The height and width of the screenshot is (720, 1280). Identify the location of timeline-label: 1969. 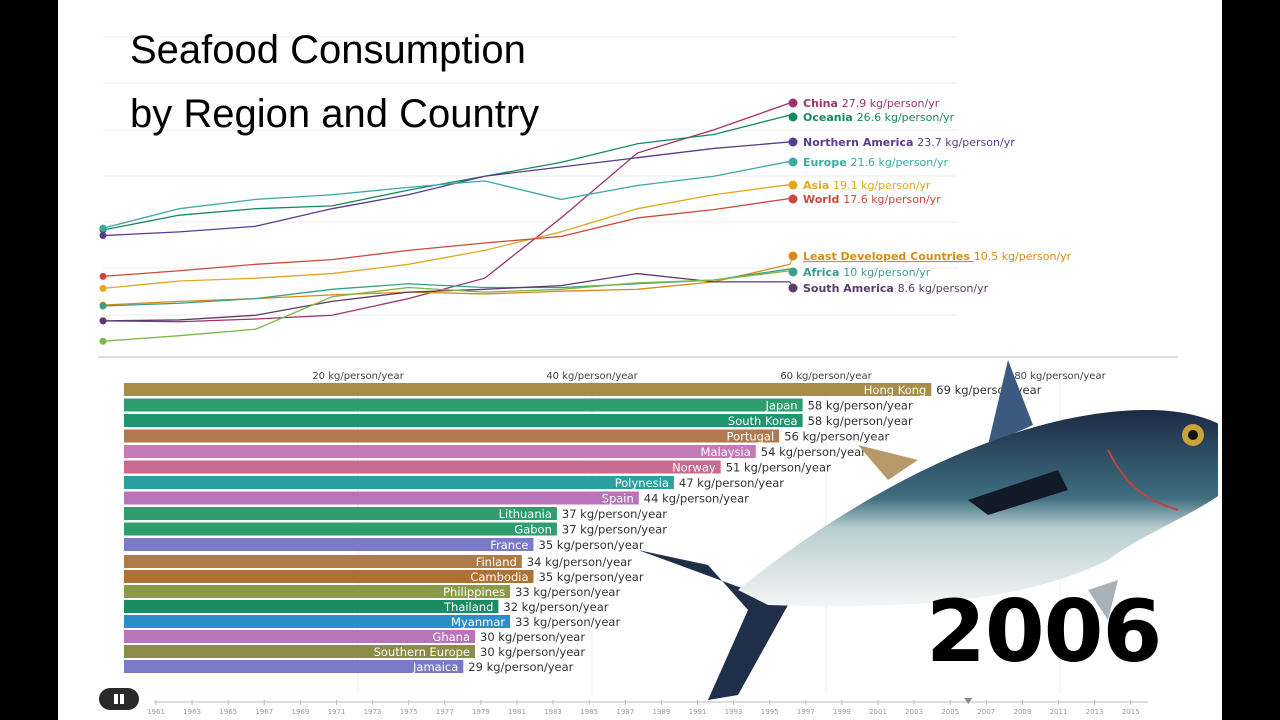
(300, 712).